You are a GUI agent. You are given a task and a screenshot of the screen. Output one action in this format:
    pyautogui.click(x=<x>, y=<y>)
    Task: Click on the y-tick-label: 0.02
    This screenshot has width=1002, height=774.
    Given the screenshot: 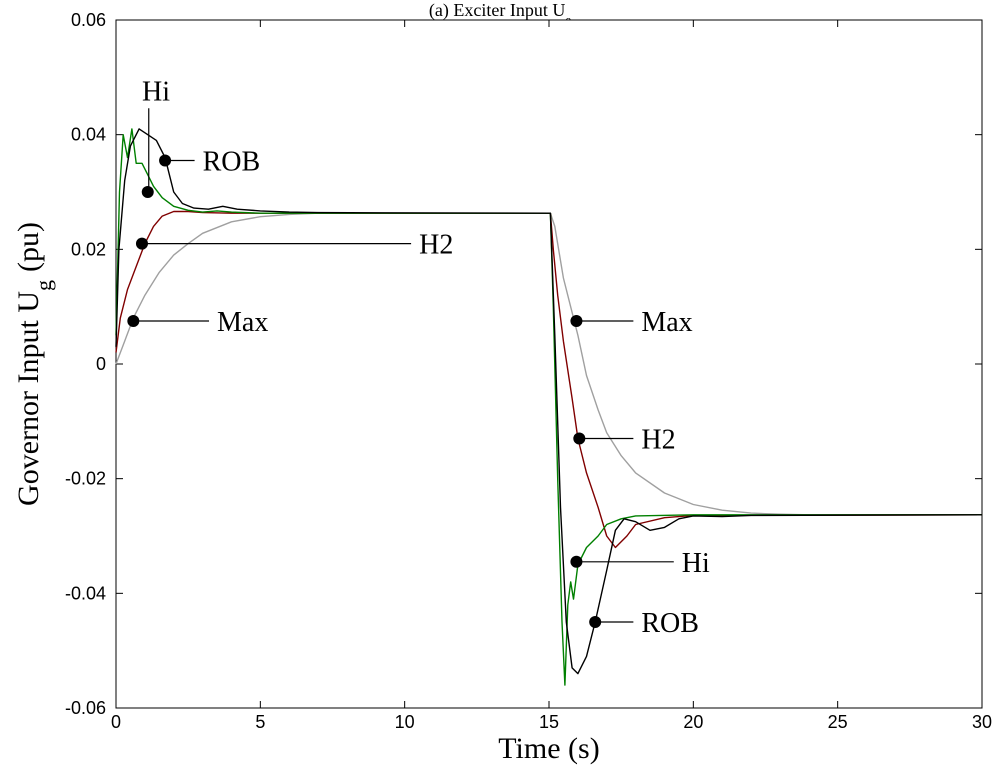 What is the action you would take?
    pyautogui.click(x=88, y=249)
    